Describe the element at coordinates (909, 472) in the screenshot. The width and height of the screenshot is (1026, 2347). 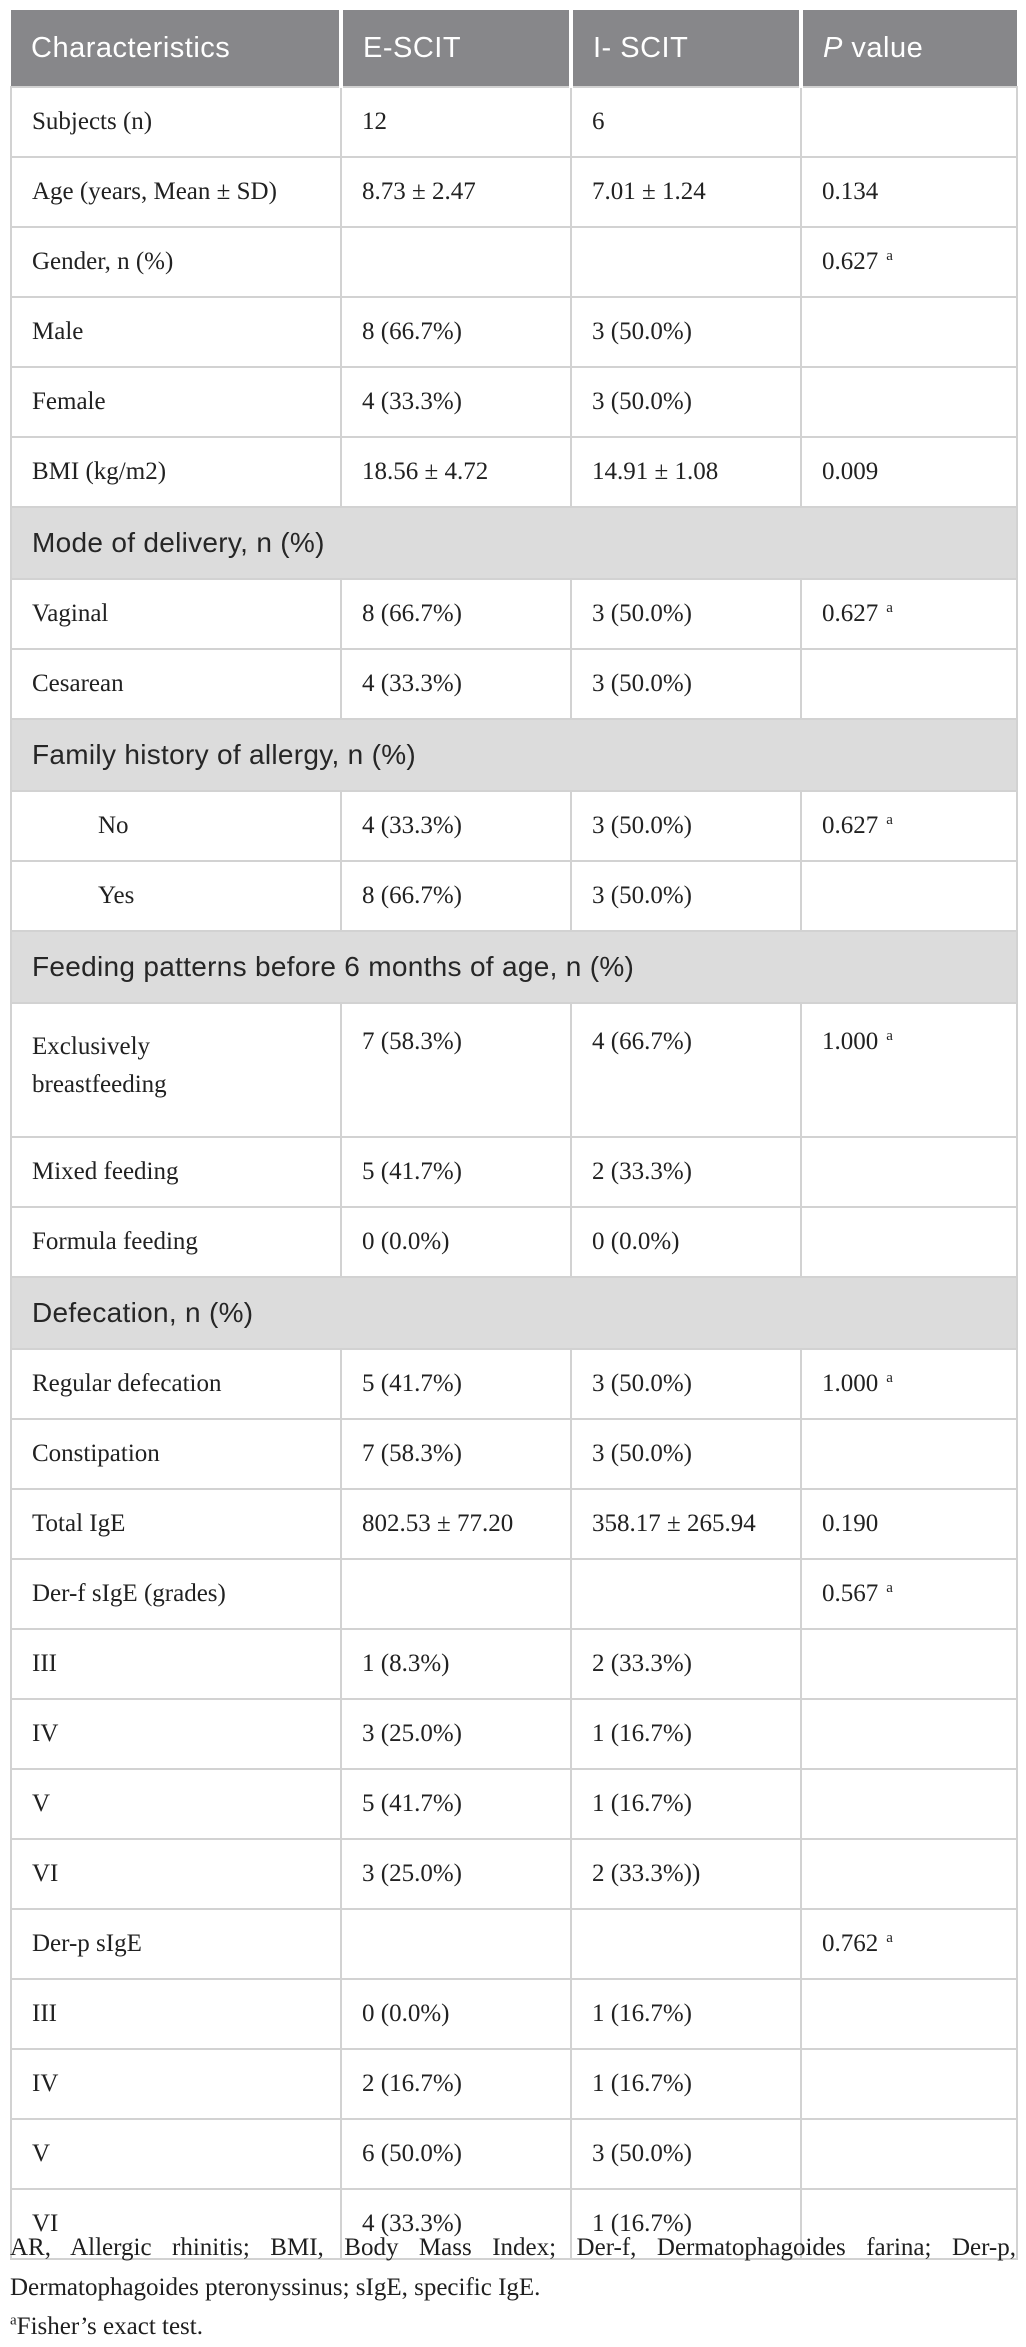
I see `p-value: 0.009` at that location.